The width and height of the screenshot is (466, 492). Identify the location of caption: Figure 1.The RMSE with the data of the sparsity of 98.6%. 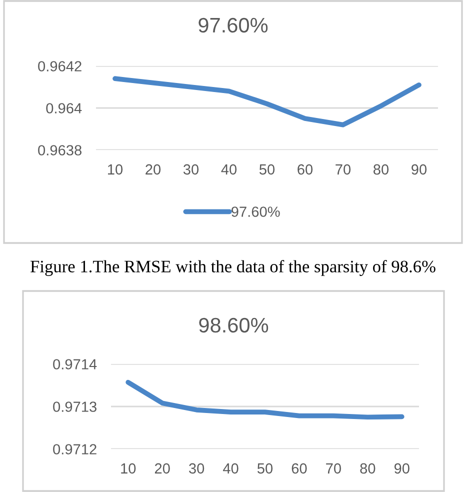
(233, 268).